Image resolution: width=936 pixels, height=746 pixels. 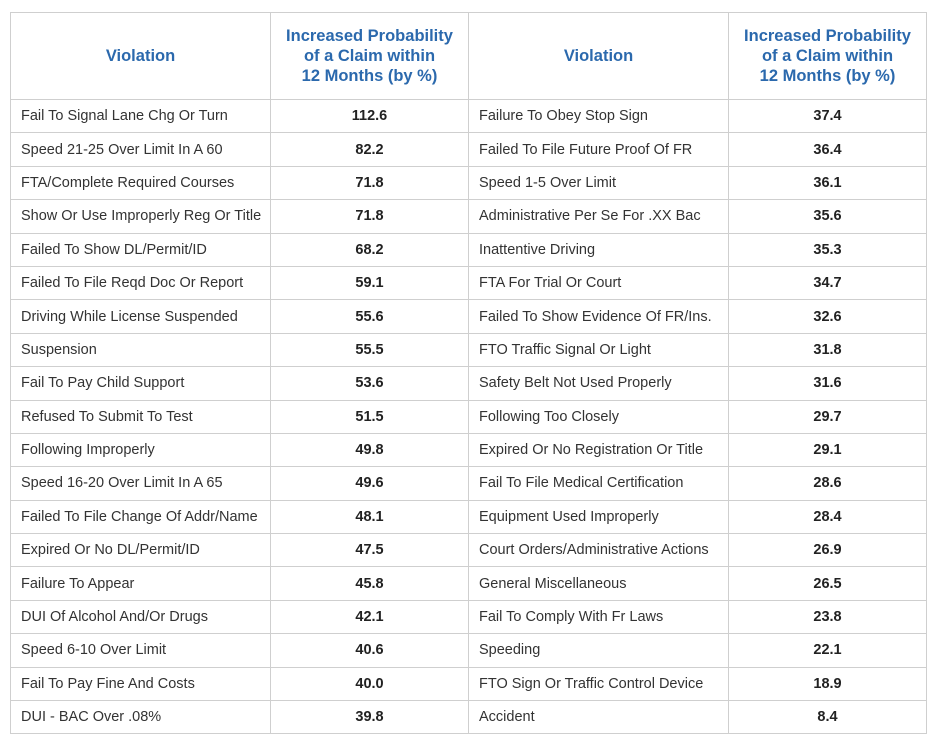 What do you see at coordinates (598, 316) in the screenshot?
I see `violation-cell-right: Failed To Show Evidence Of FR/Ins.` at bounding box center [598, 316].